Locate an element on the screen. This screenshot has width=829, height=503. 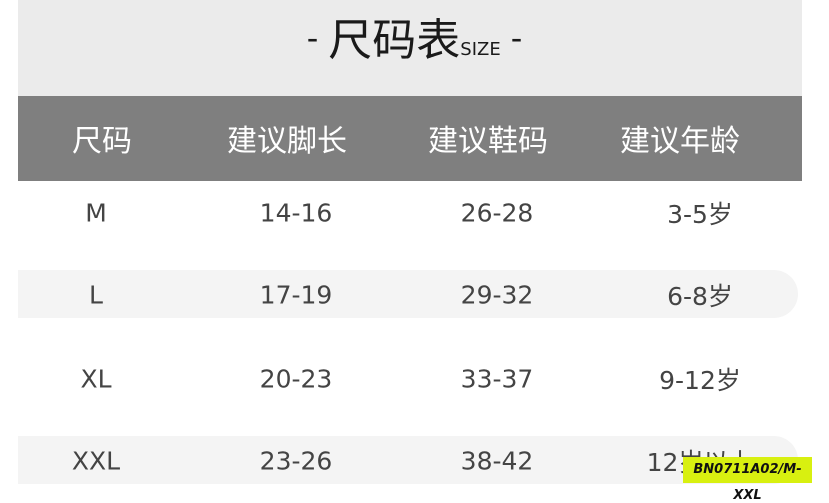
table-cell: L is located at coordinates (96, 295).